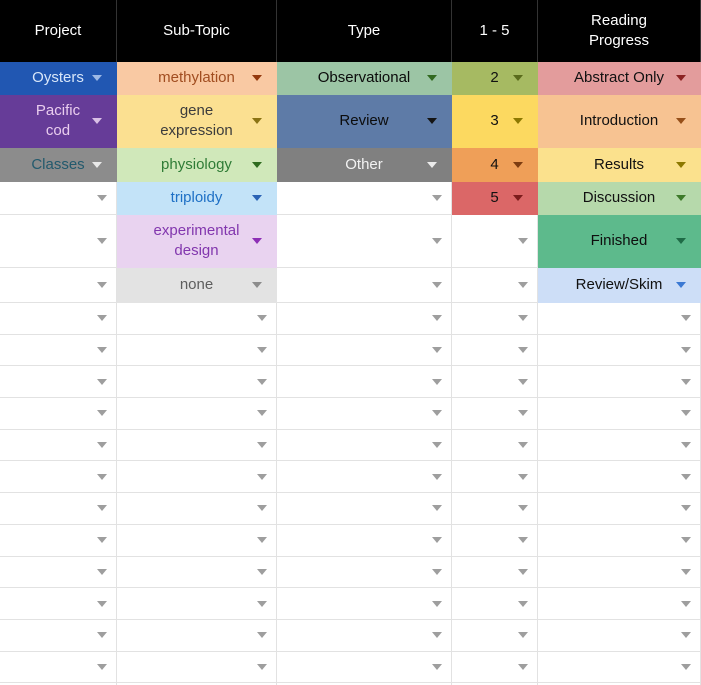 Image resolution: width=701 pixels, height=685 pixels. I want to click on dropdown-chip-3: 3, so click(495, 121).